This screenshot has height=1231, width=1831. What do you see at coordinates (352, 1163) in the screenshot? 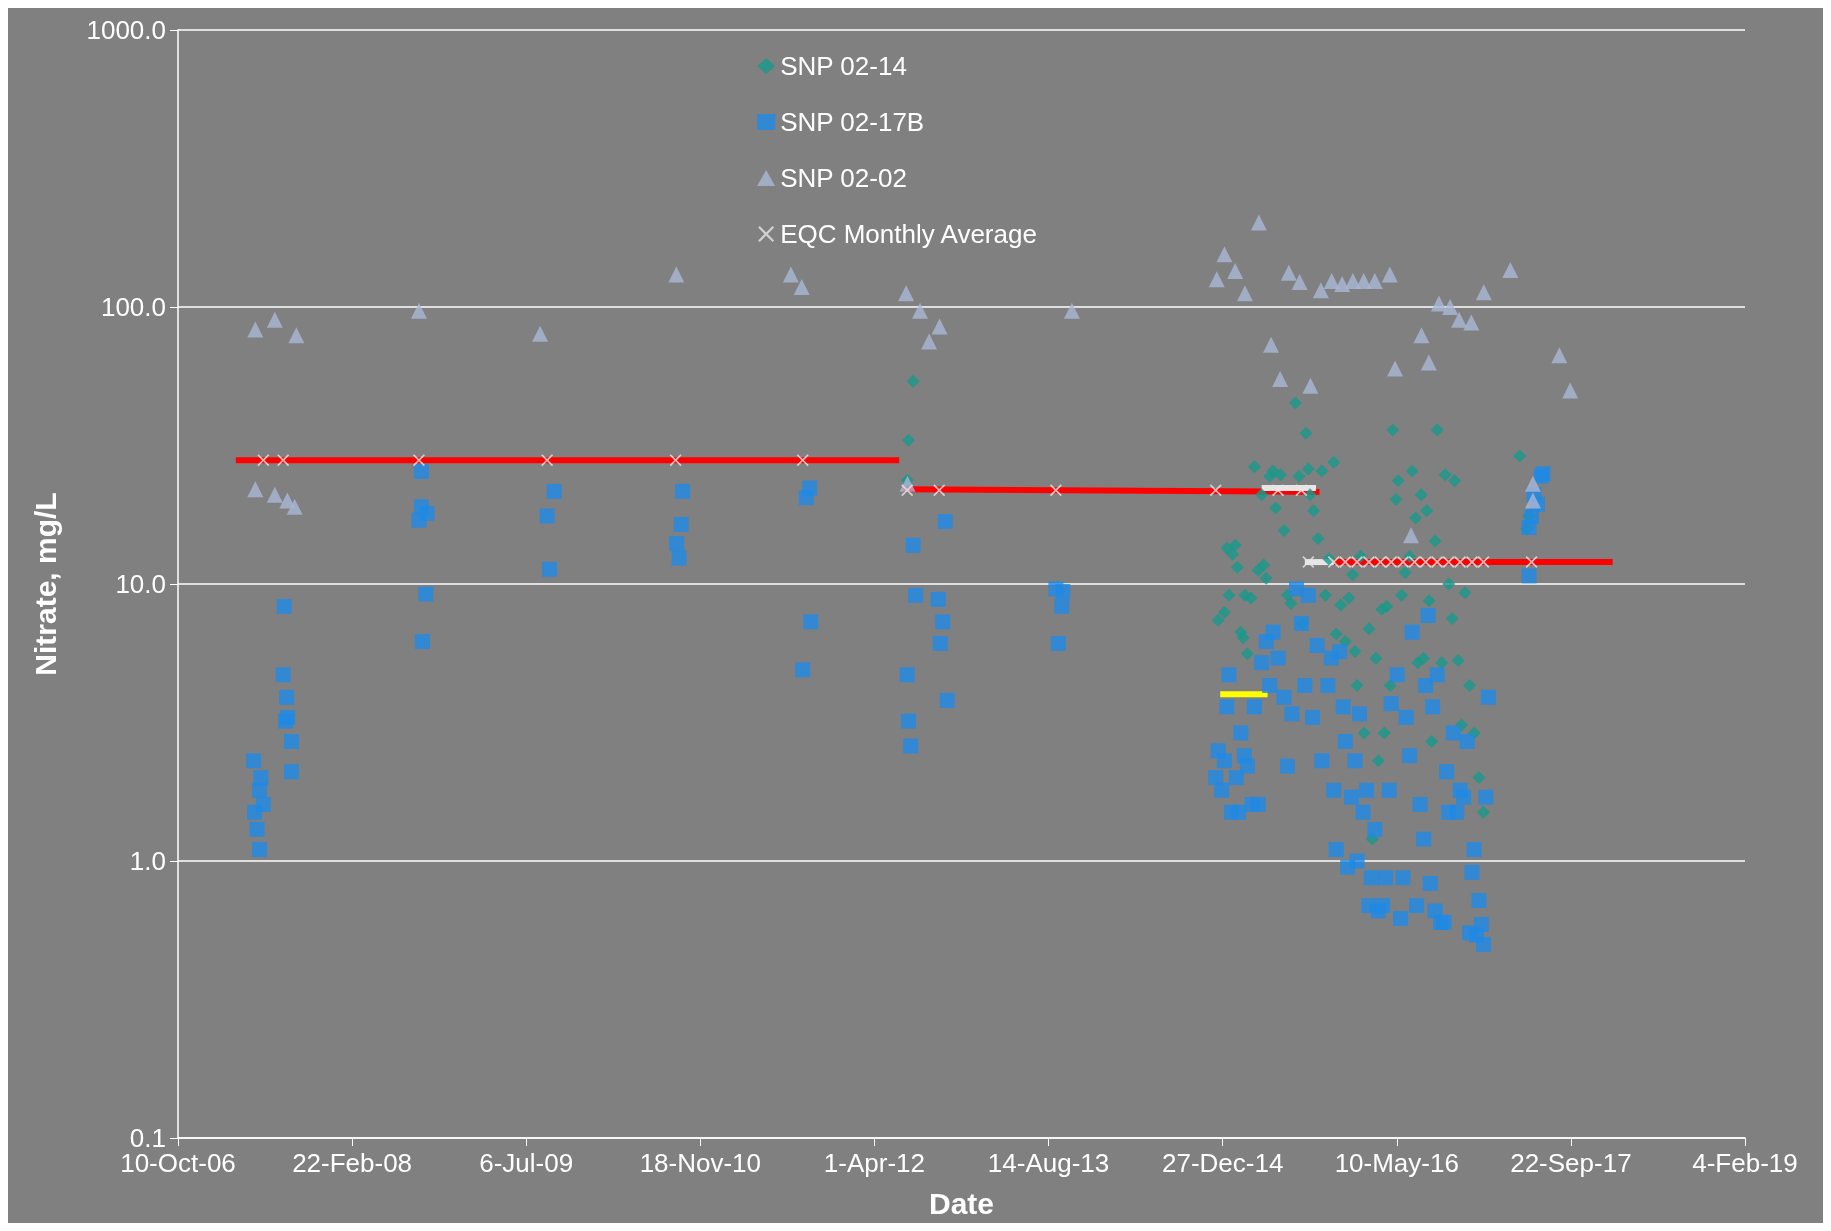
I see `x-tick-label: 22-Feb-08` at bounding box center [352, 1163].